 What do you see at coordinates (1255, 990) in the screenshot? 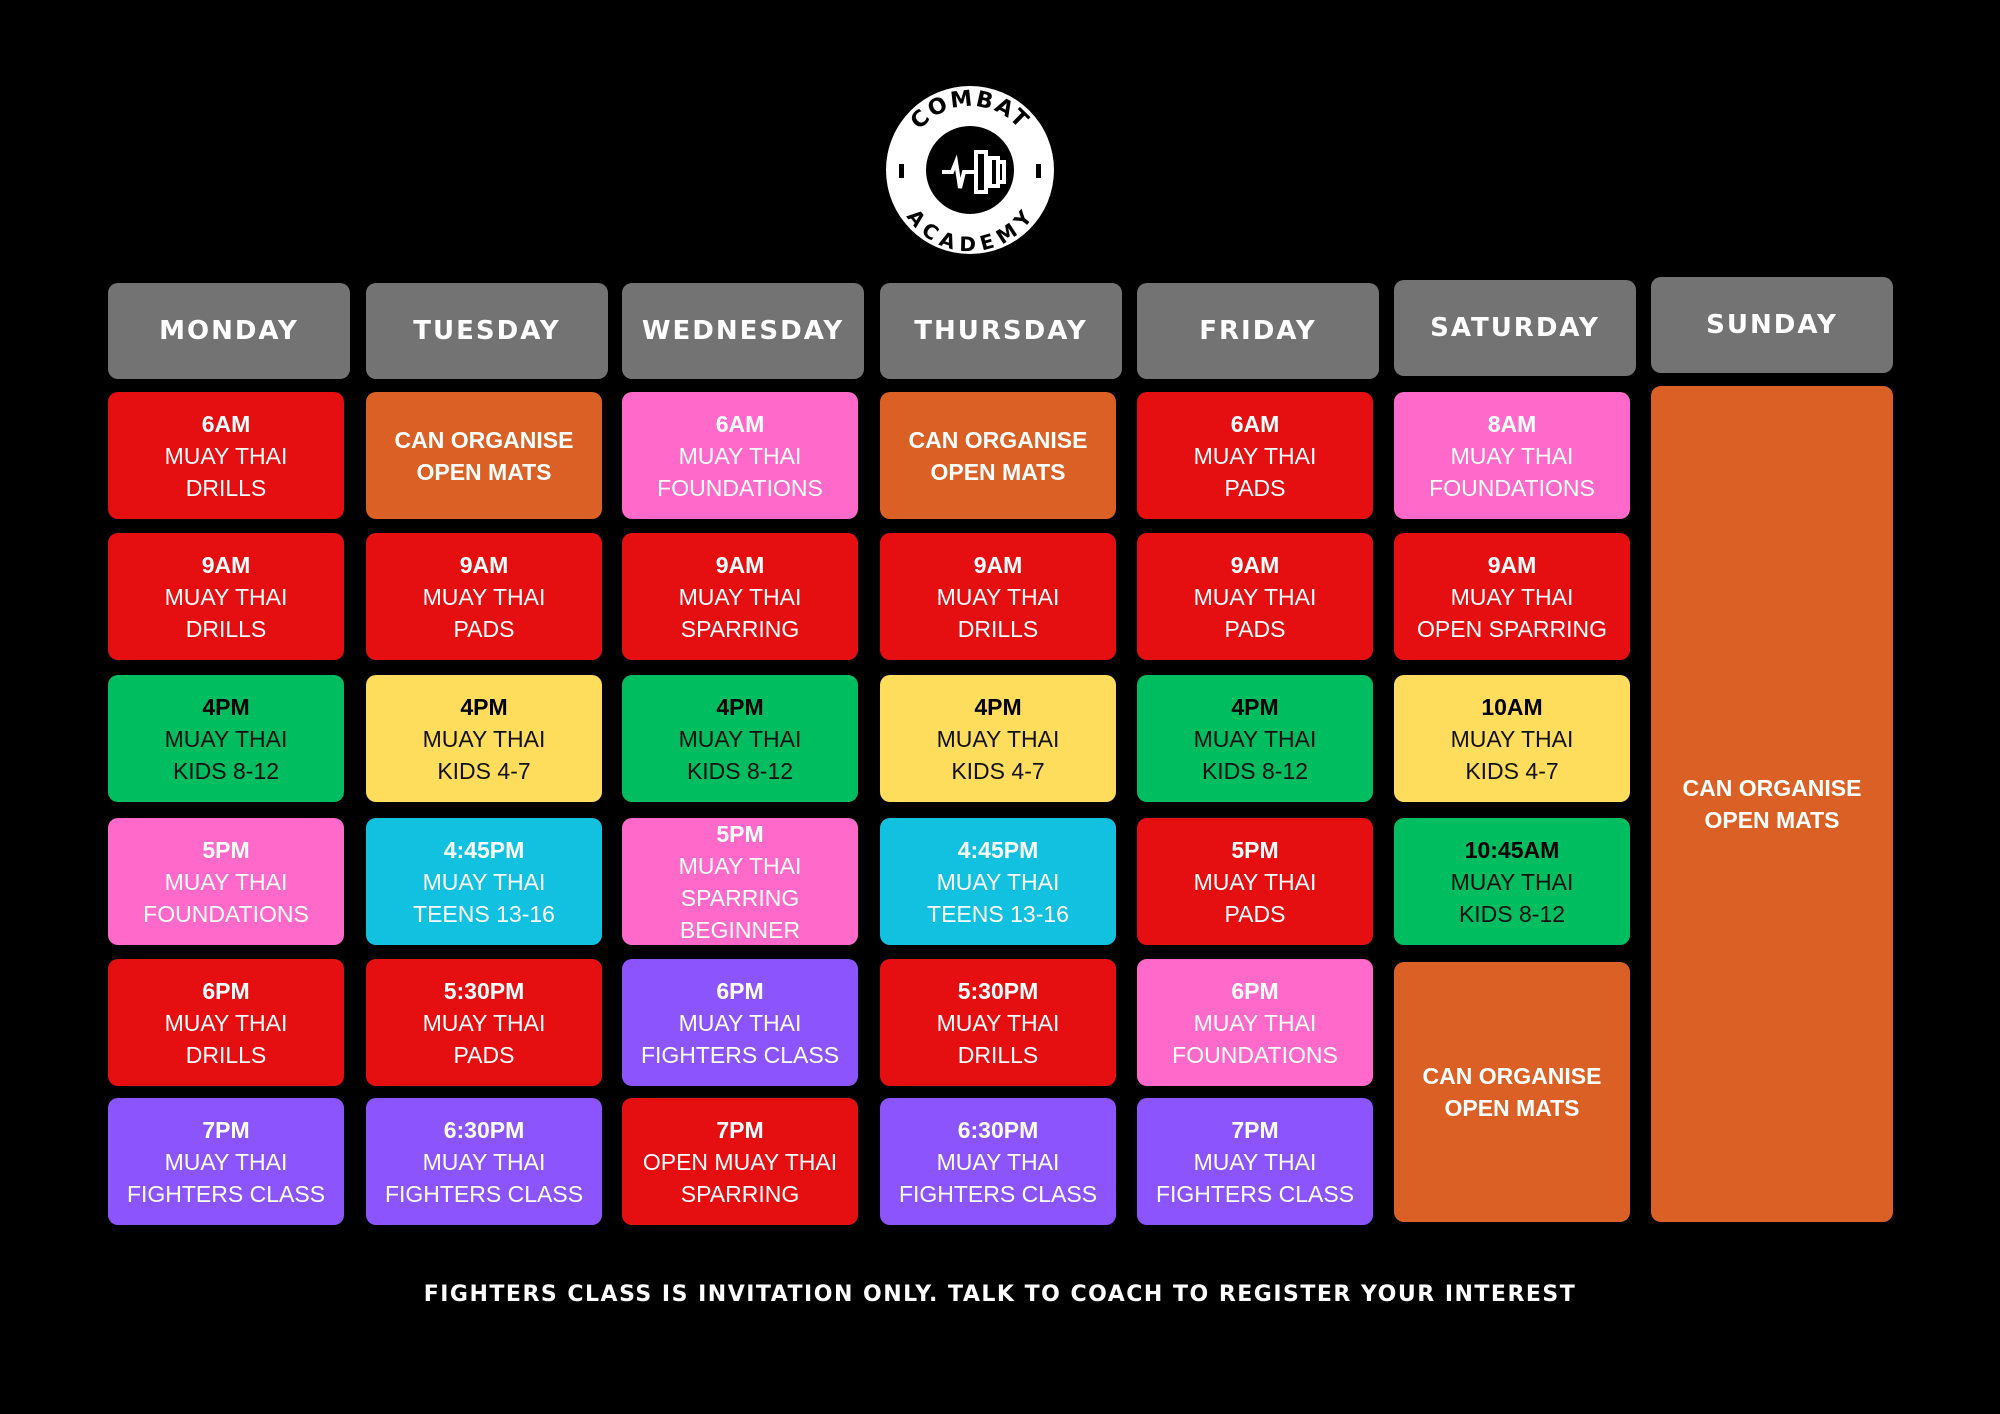
I see `class-time: 6PM` at bounding box center [1255, 990].